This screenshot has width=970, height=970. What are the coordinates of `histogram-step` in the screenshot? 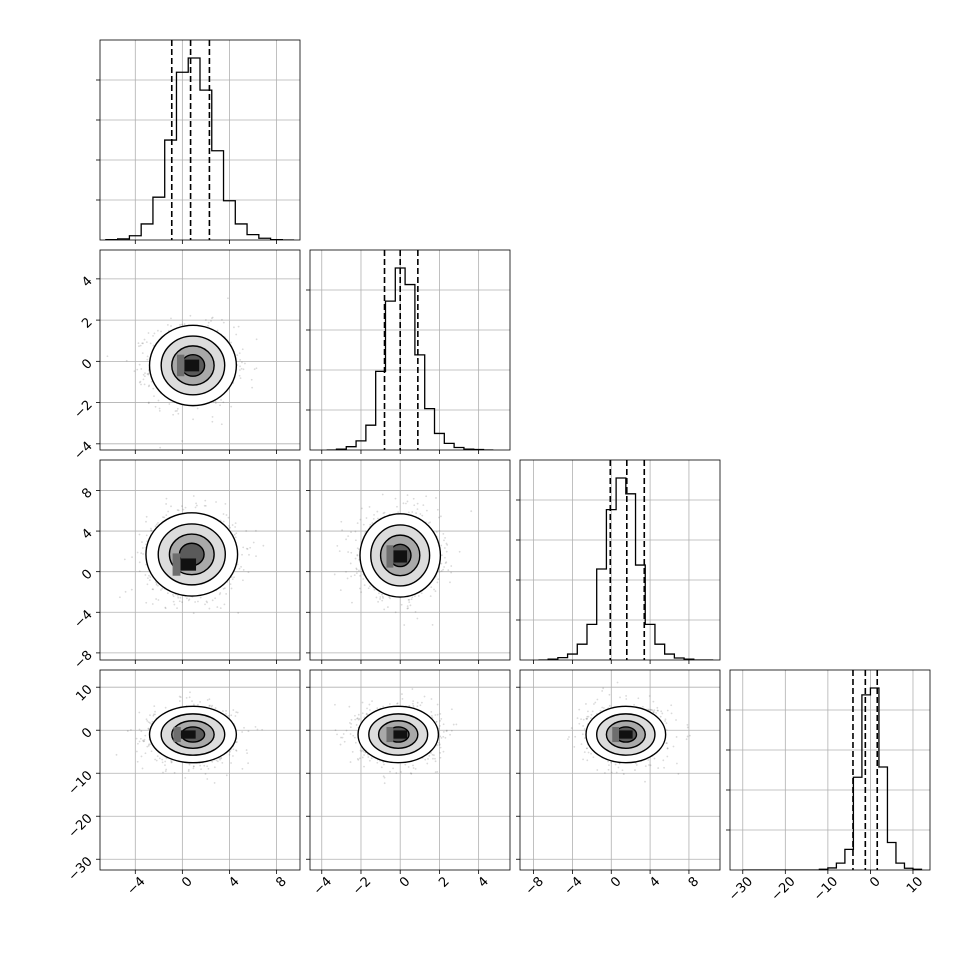 It's located at (410, 358).